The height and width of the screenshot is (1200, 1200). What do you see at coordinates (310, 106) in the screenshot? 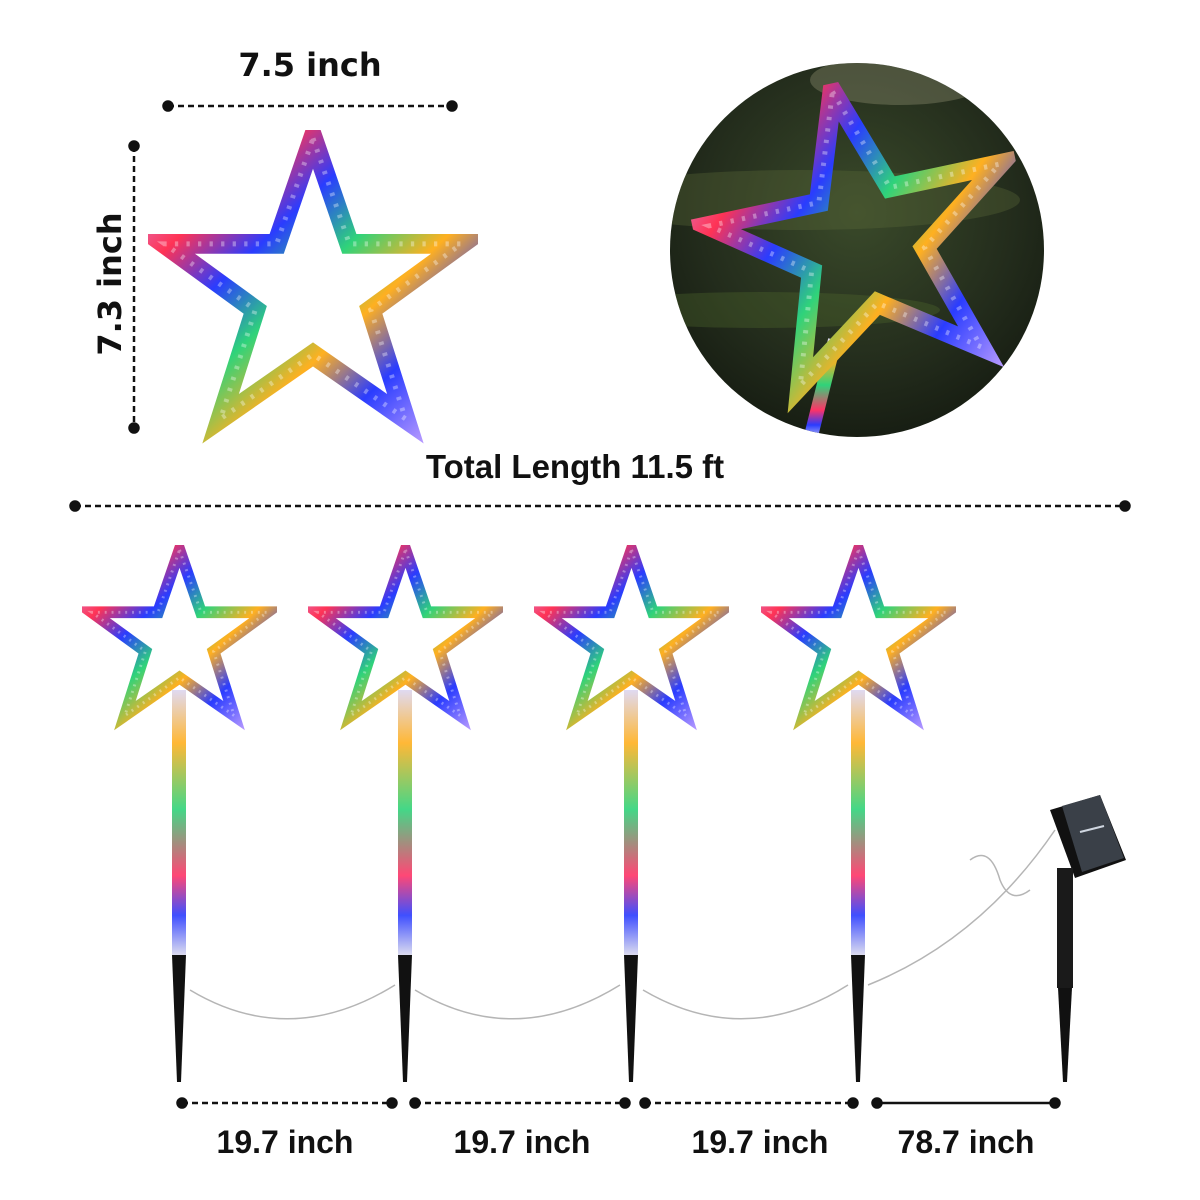
I see `star-width-dimension` at bounding box center [310, 106].